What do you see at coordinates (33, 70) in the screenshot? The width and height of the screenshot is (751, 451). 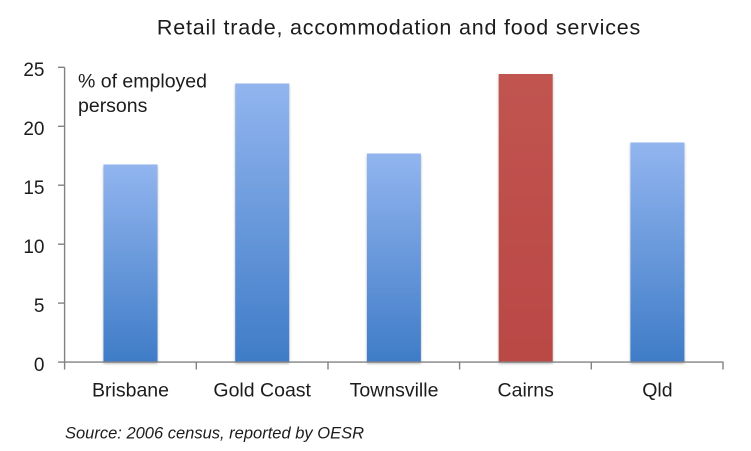 I see `svg-text: 25` at bounding box center [33, 70].